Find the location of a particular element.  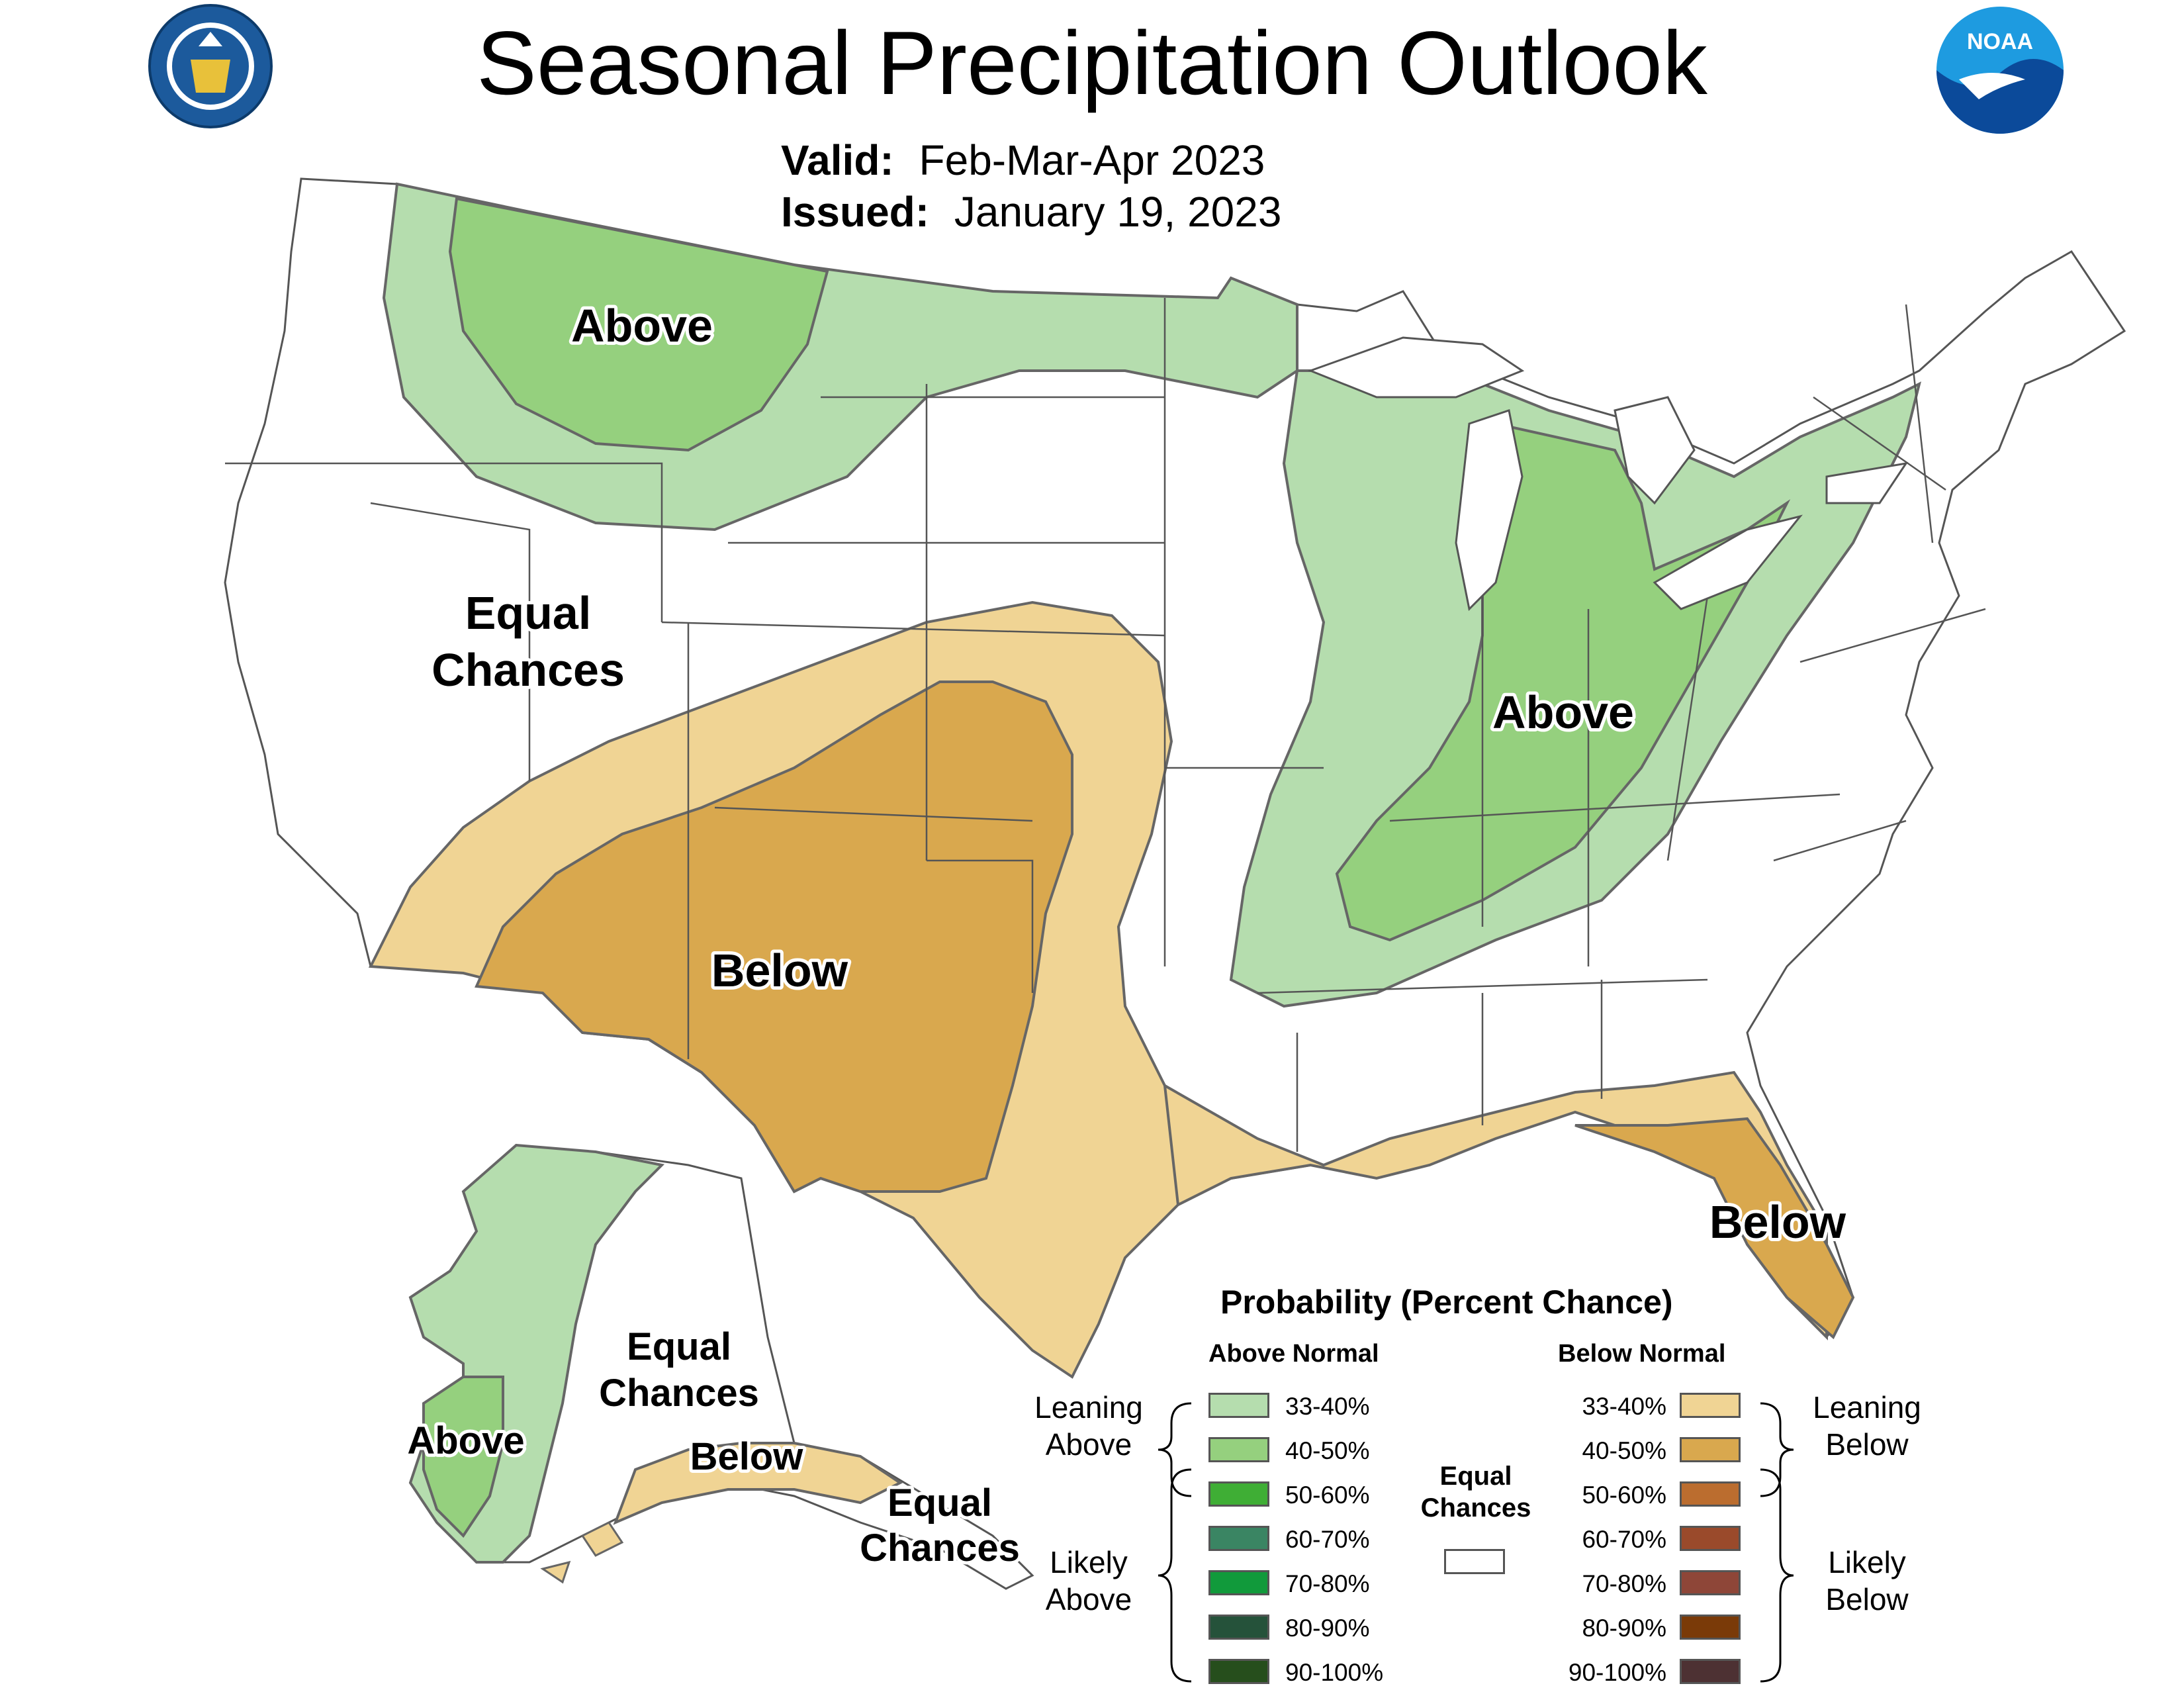

region-label-fl-below: Below is located at coordinates (1777, 1222).